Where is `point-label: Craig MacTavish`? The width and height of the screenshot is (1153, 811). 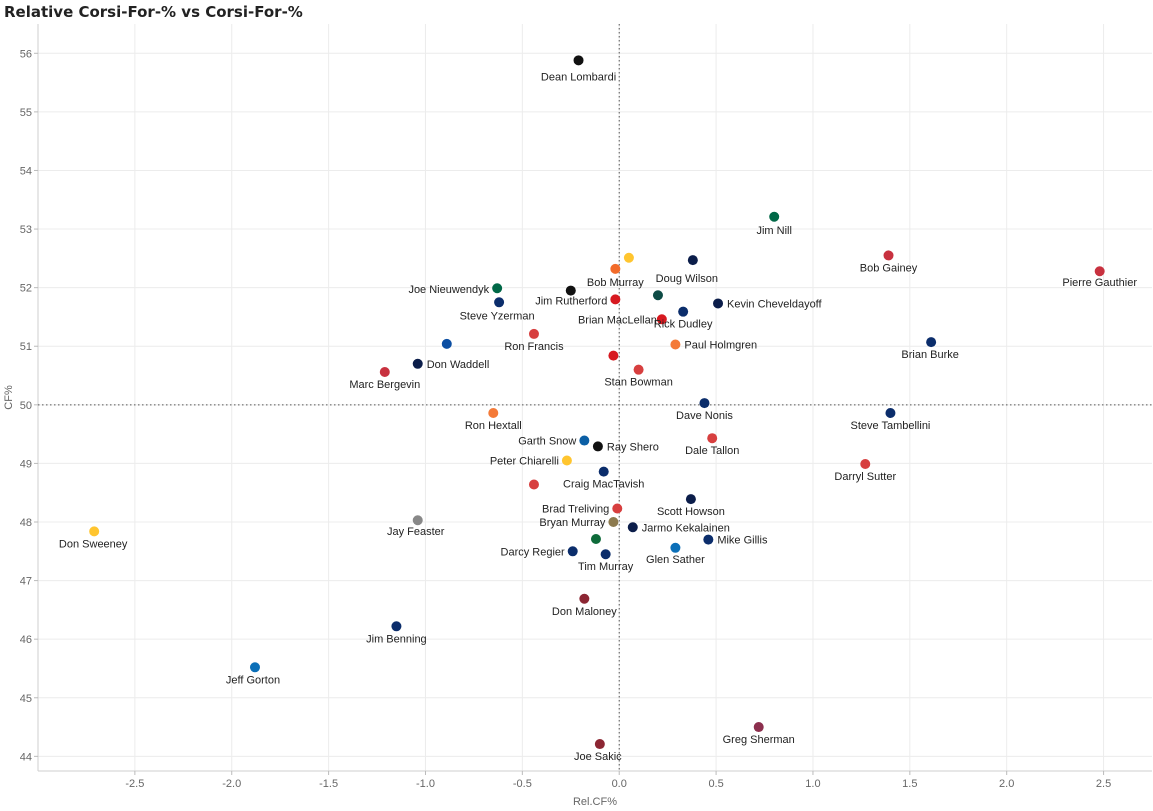
point-label: Craig MacTavish is located at coordinates (603, 485).